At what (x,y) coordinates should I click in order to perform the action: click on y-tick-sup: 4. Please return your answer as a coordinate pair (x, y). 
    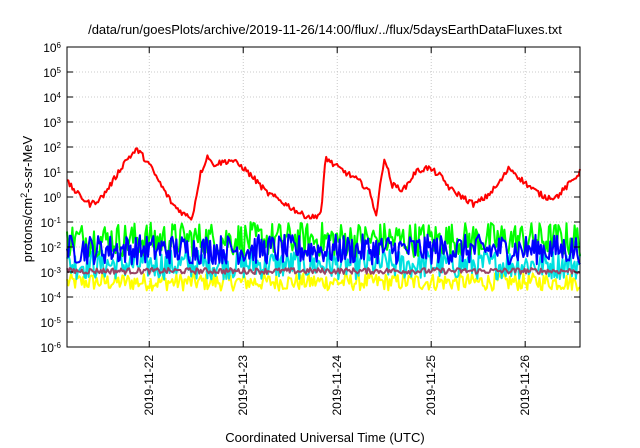
    Looking at the image, I should click on (59, 95).